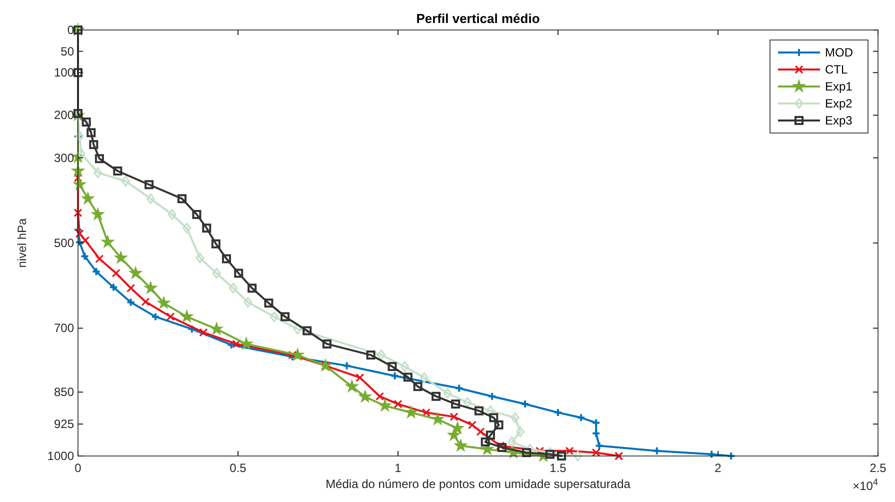  Describe the element at coordinates (60, 456) in the screenshot. I see `y-tick-label: 1000` at that location.